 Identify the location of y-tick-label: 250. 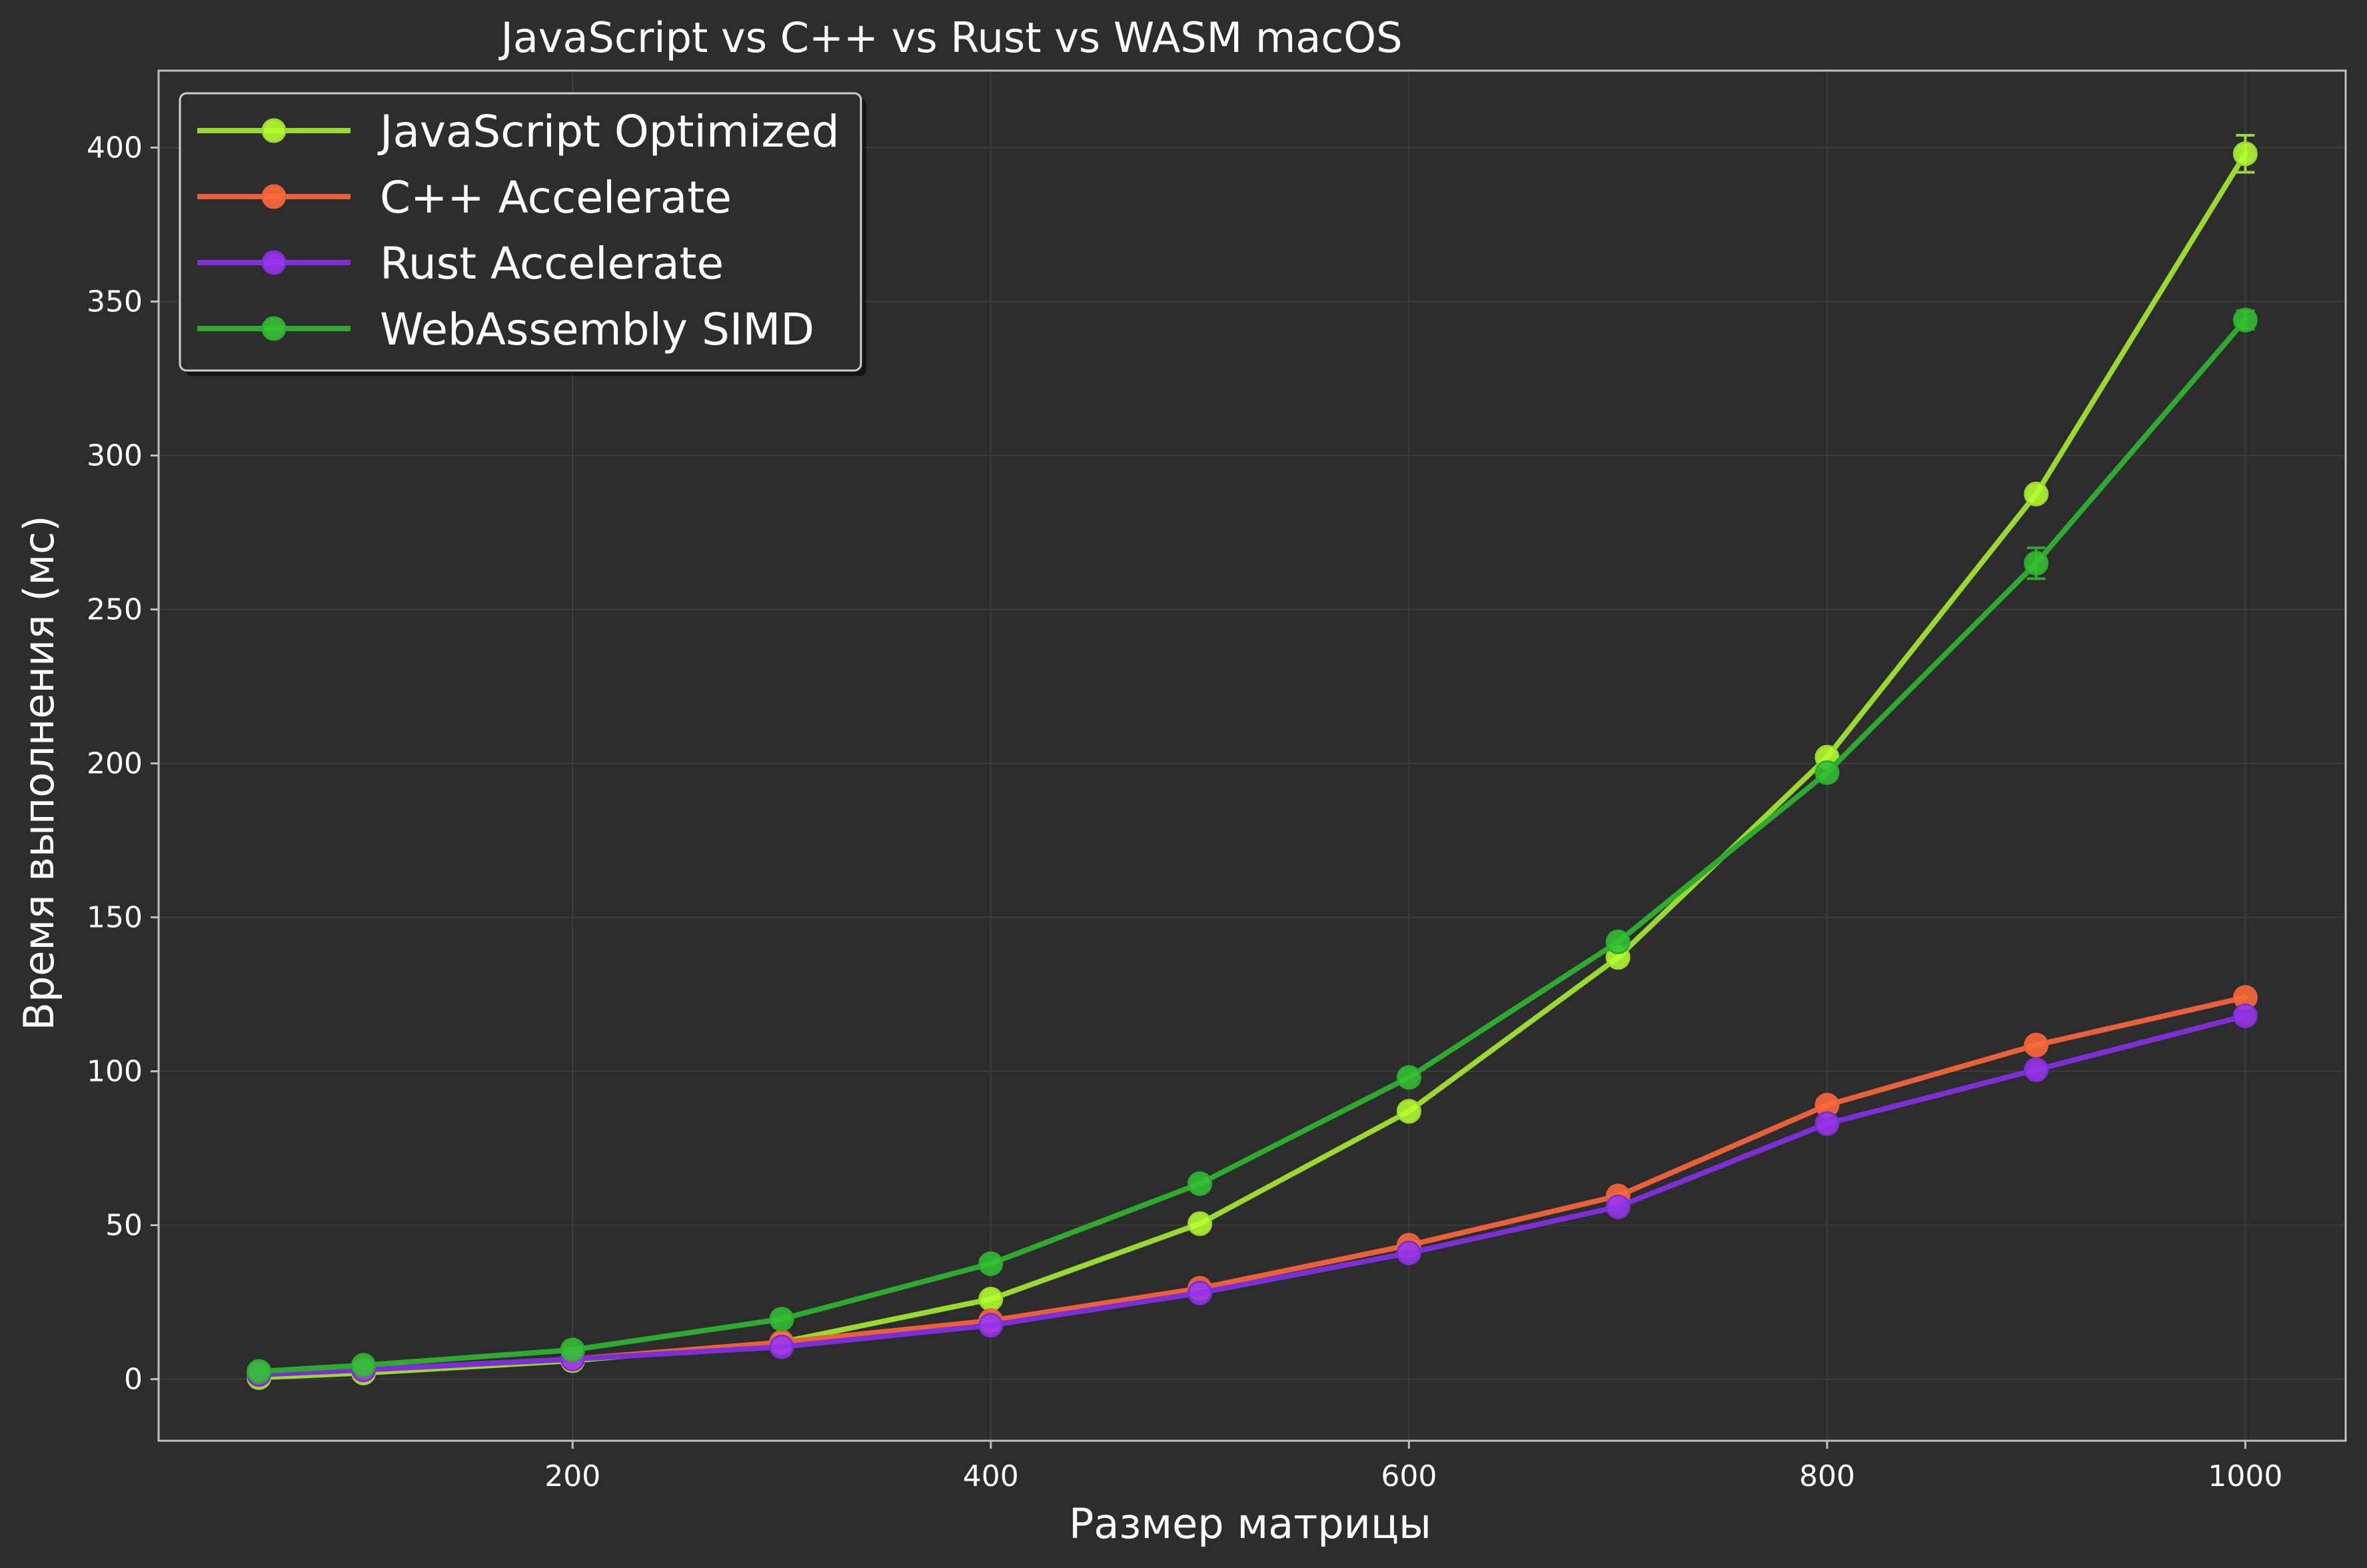
(115, 610).